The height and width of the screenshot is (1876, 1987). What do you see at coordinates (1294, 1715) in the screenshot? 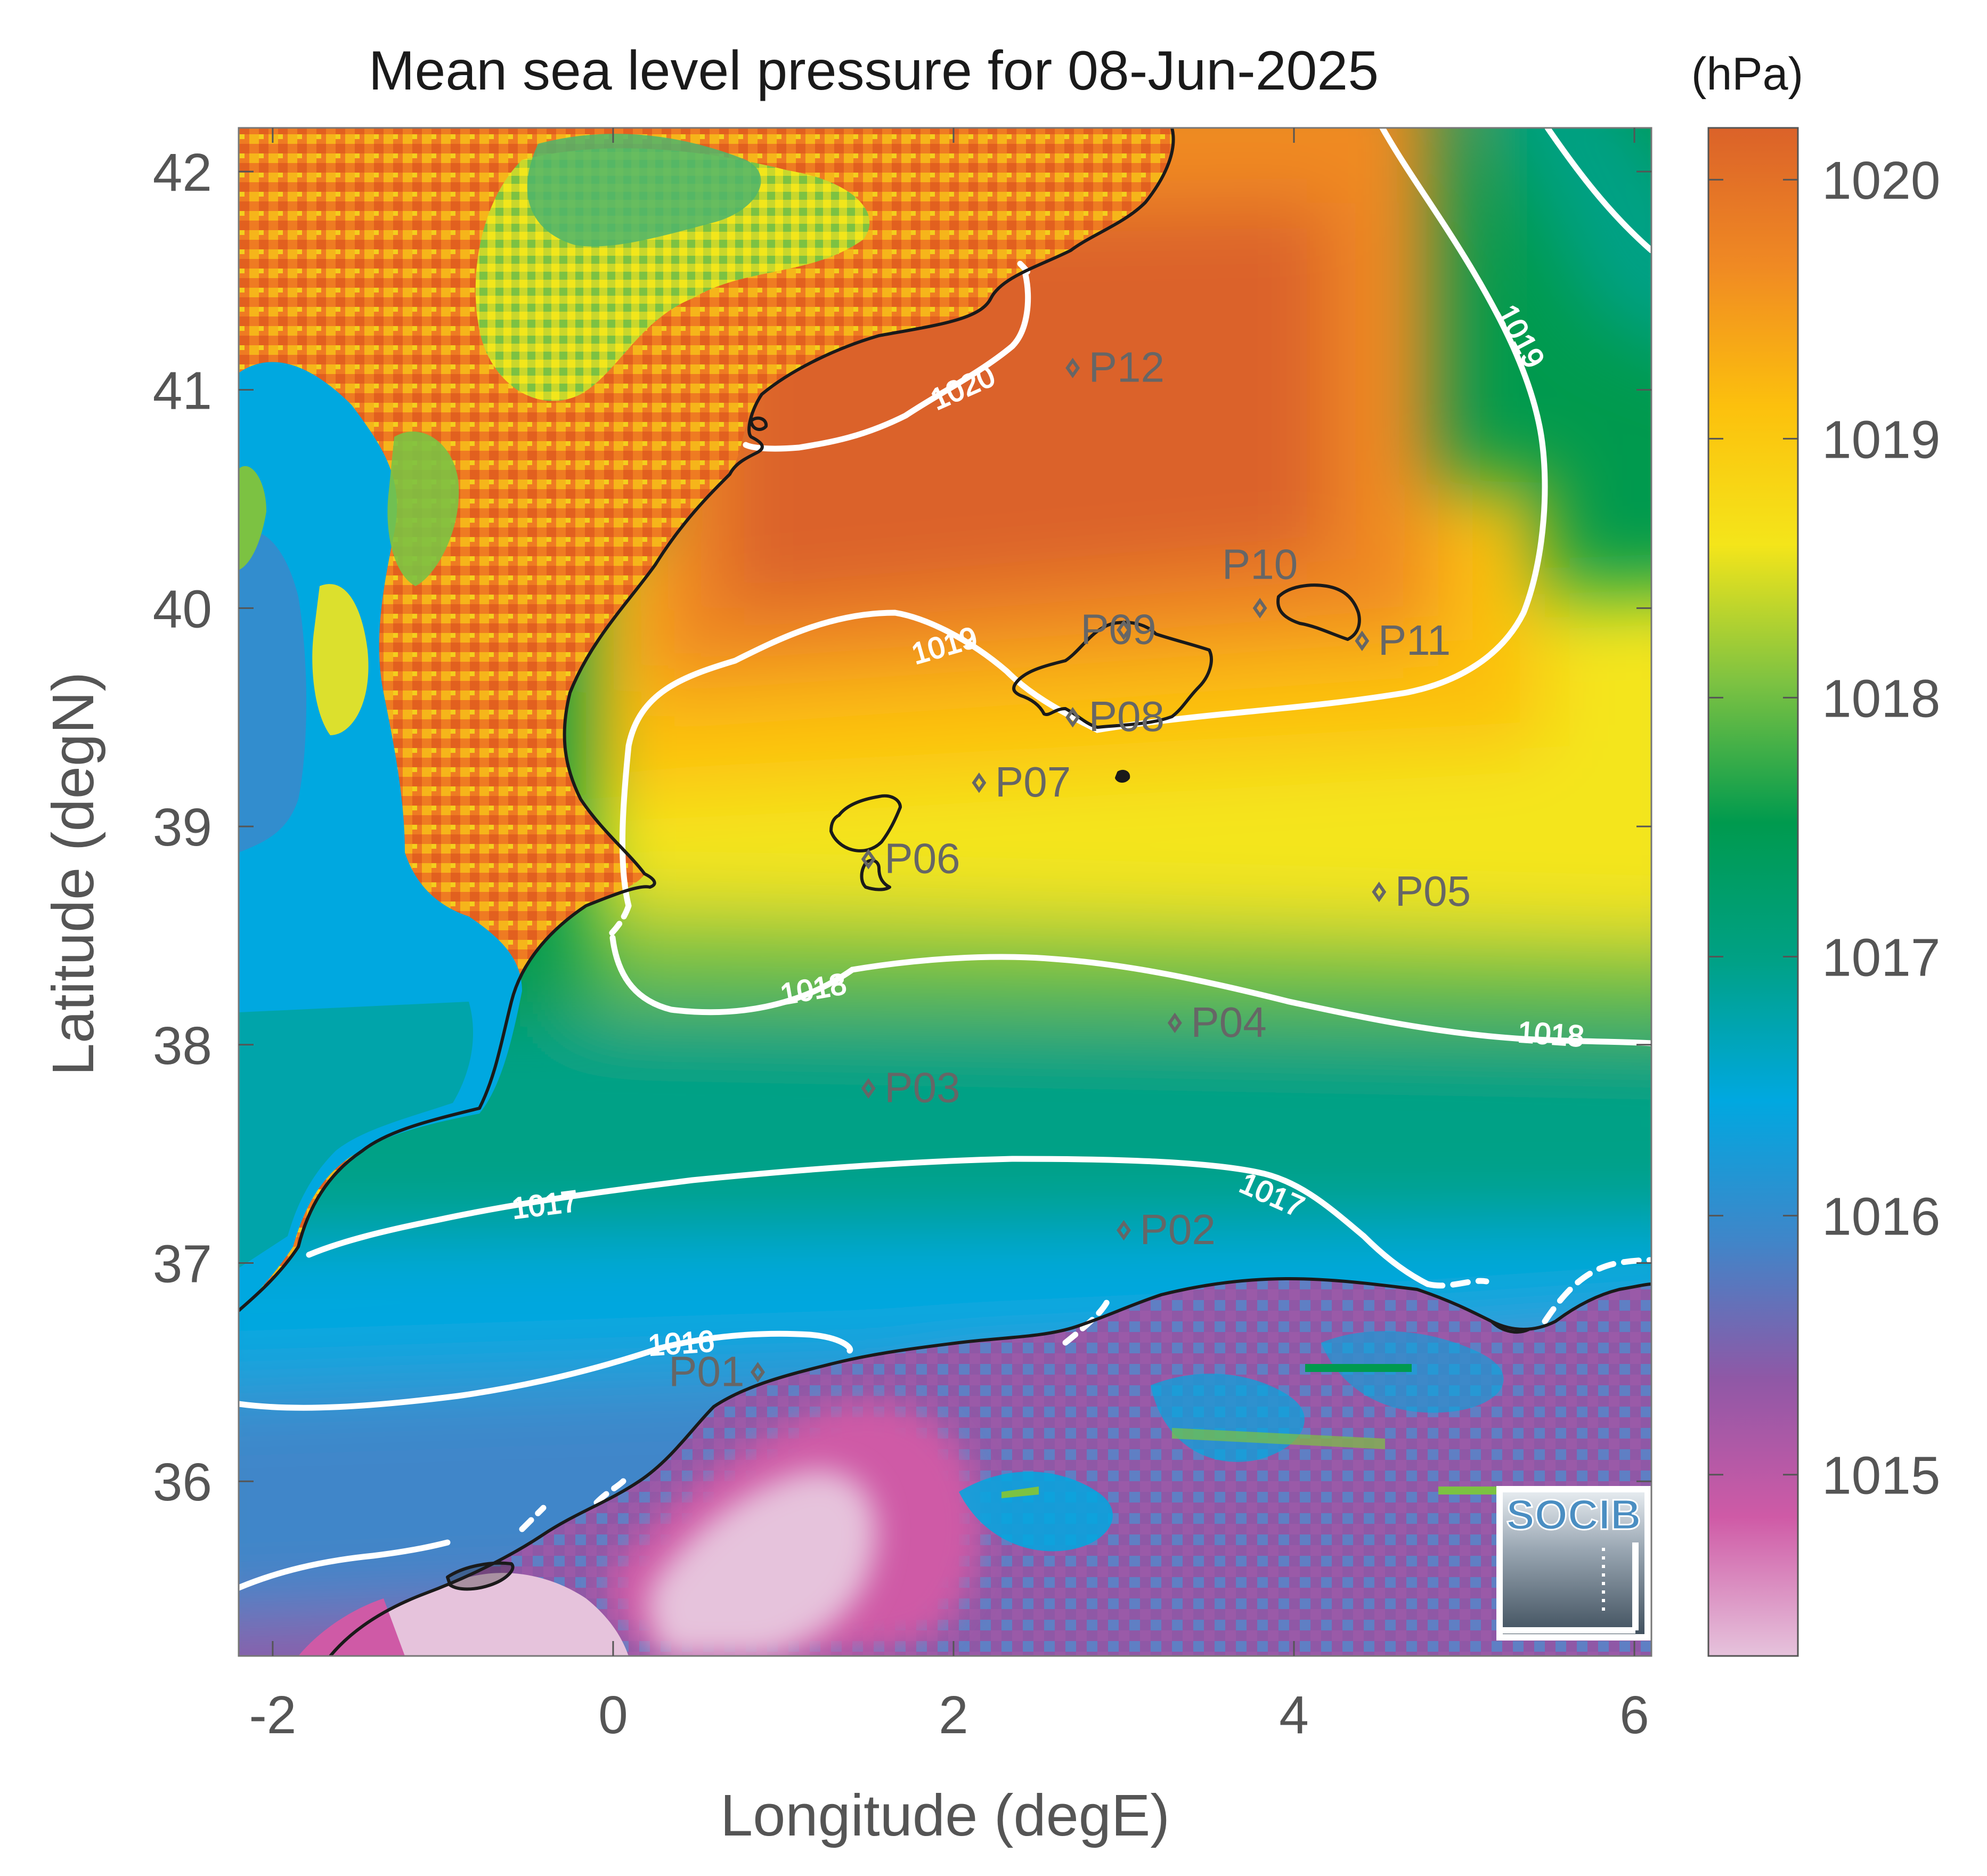
I see `x-tick-label: 4` at bounding box center [1294, 1715].